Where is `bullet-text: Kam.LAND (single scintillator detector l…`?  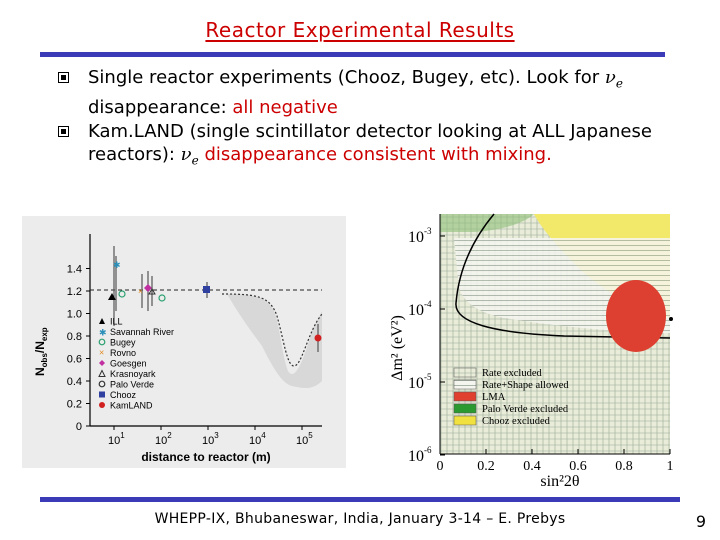
bullet-text: Kam.LAND (single scintillator detector l… is located at coordinates (370, 142).